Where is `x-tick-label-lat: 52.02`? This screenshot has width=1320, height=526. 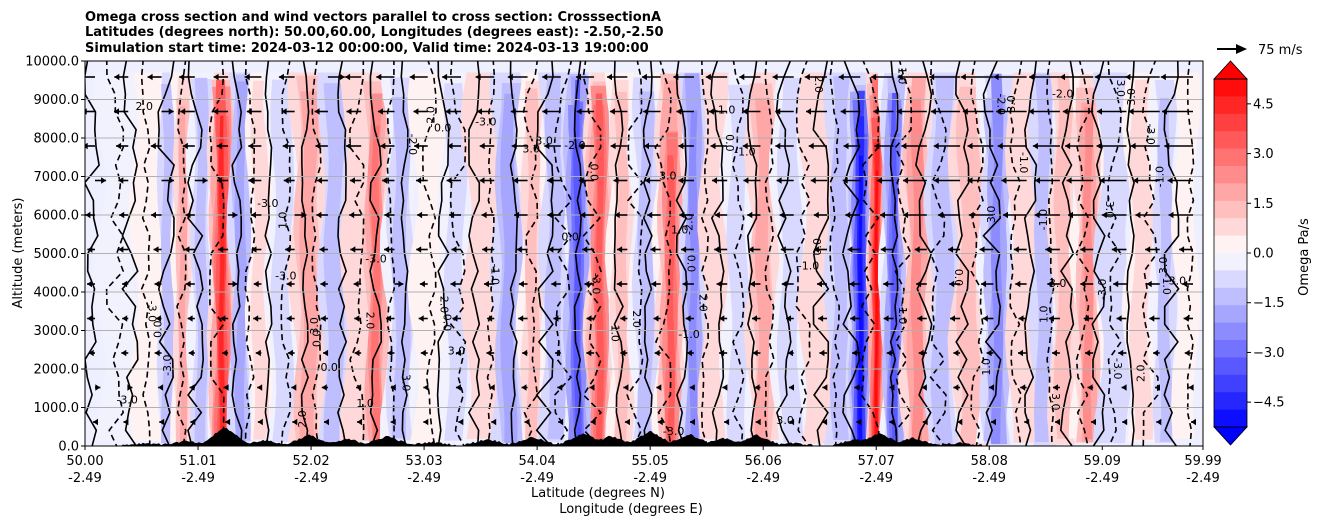
x-tick-label-lat: 52.02 is located at coordinates (310, 461).